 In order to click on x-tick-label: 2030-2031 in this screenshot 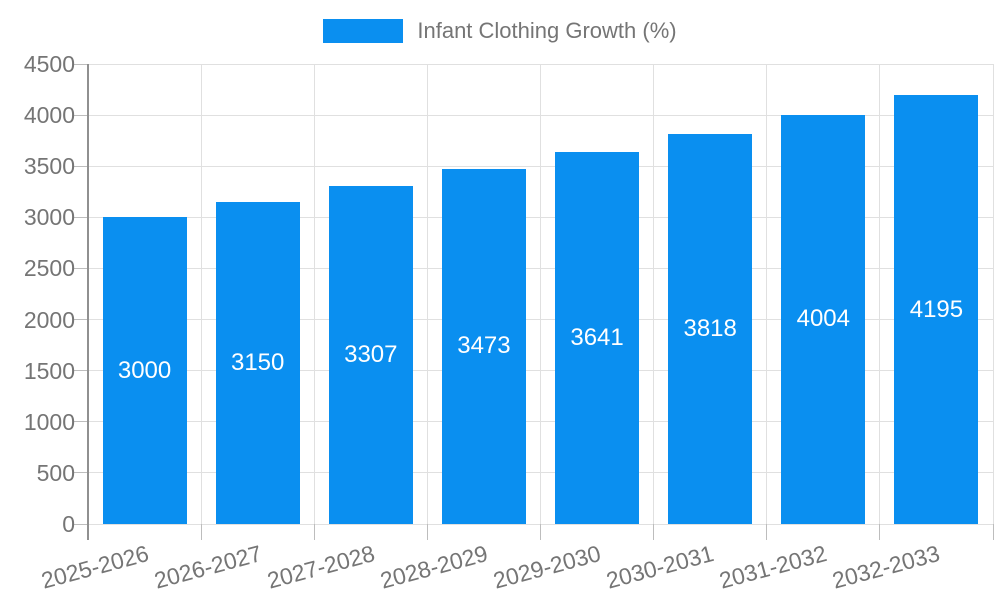, I will do `click(660, 567)`.